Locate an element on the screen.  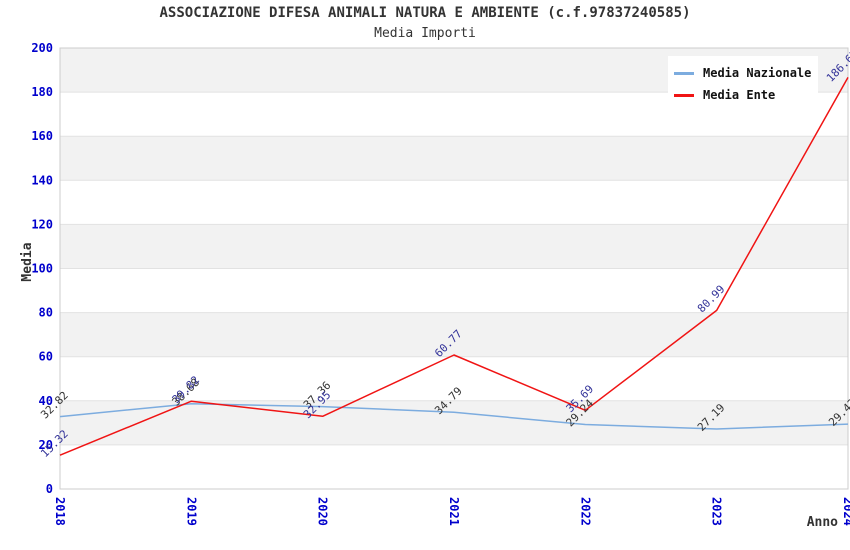
y-tick-label: 80 is located at coordinates (46, 313).